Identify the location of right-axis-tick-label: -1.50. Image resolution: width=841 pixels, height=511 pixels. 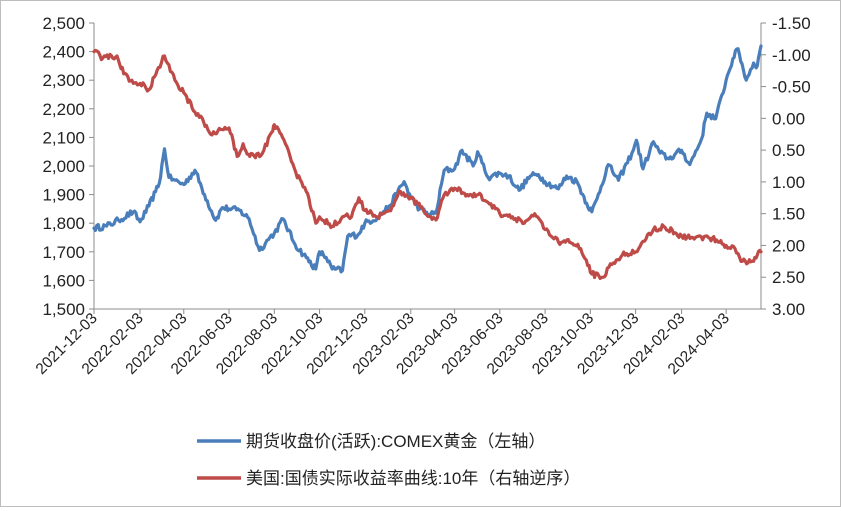
(791, 23).